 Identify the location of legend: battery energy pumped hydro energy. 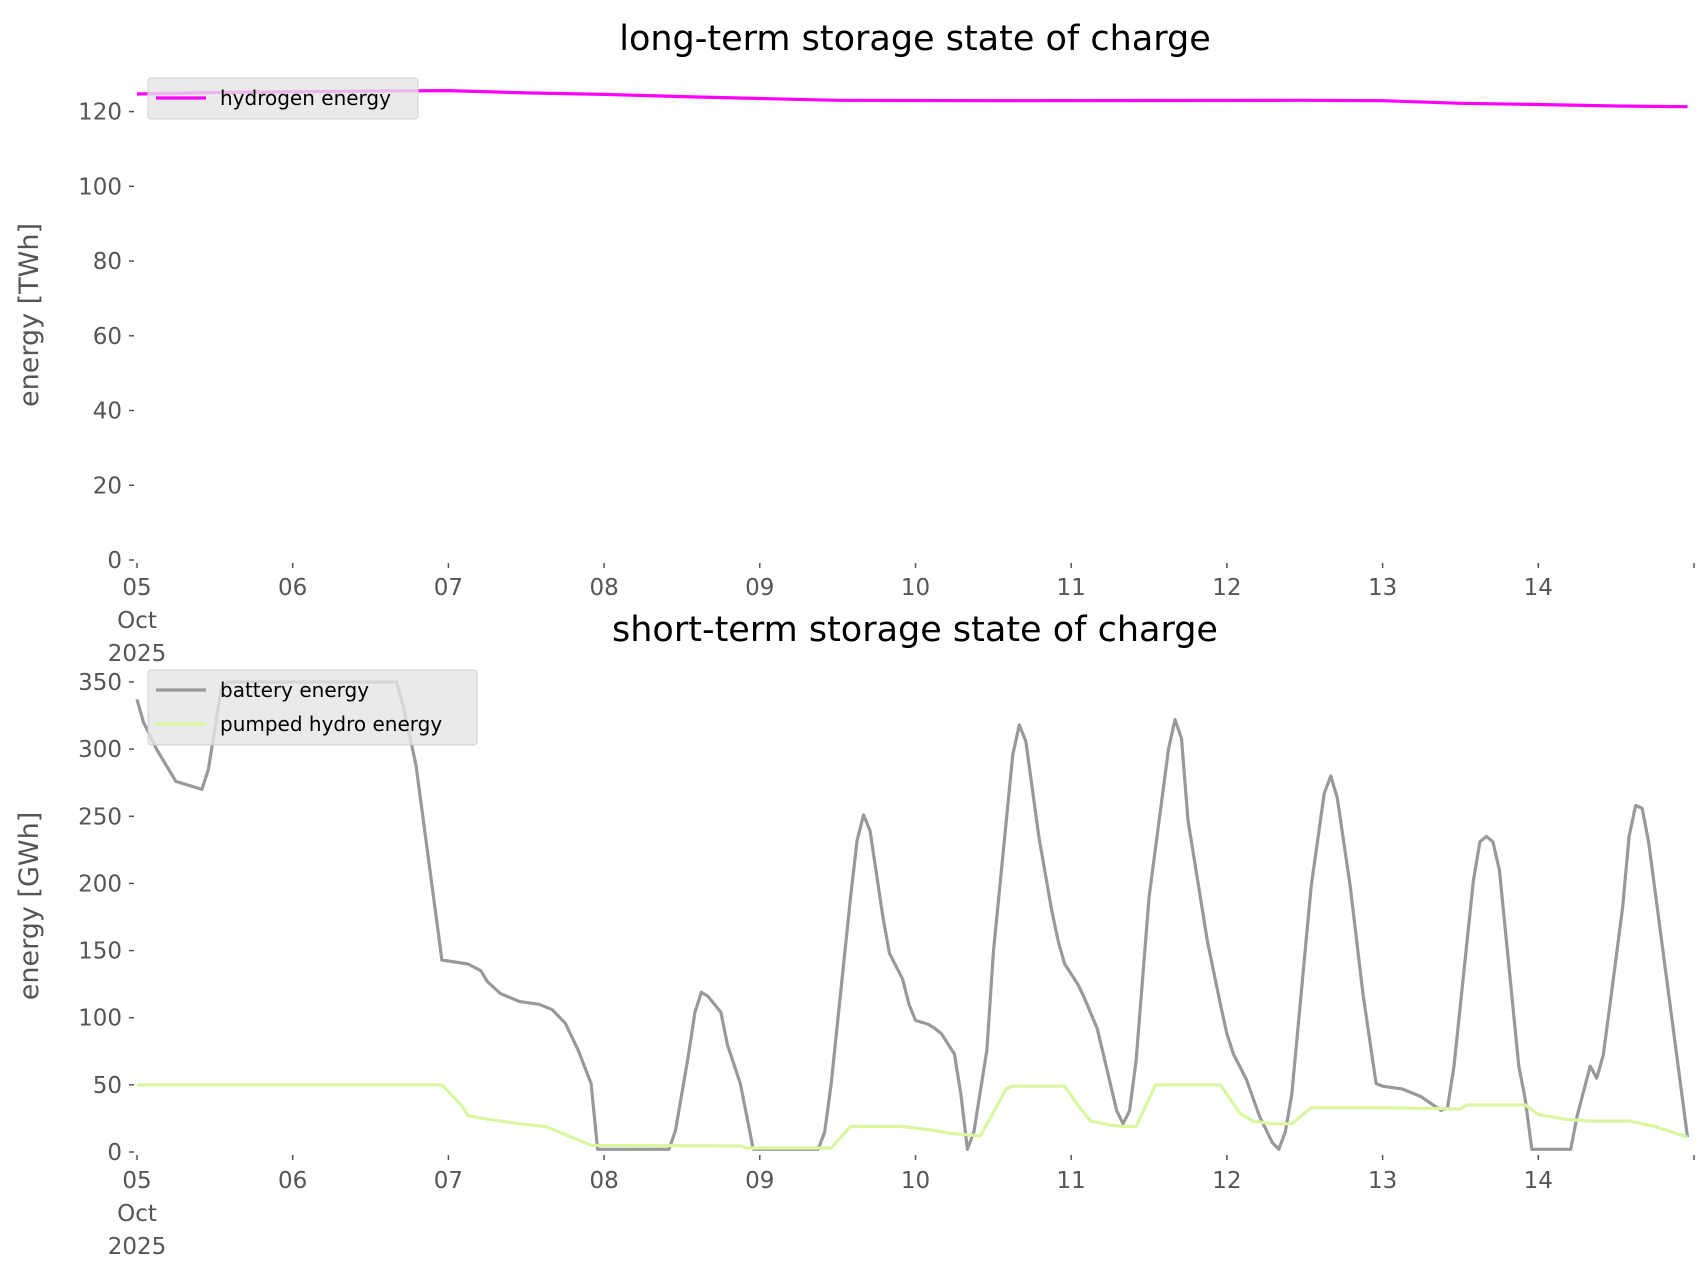
(312, 707).